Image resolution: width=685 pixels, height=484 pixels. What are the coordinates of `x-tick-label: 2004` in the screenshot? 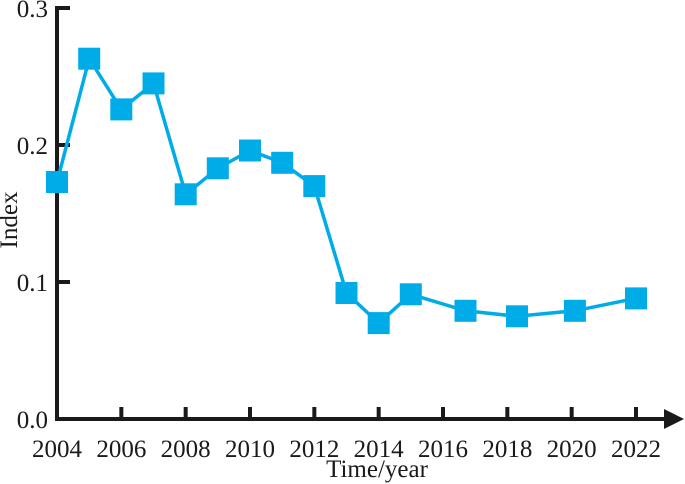 It's located at (57, 449).